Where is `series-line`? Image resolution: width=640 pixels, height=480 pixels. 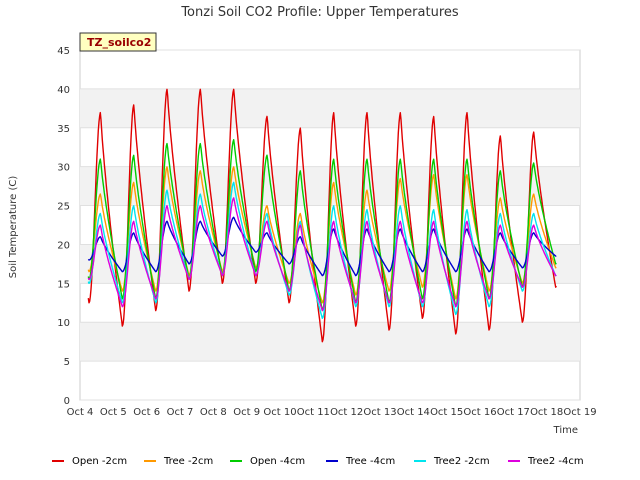 series-line is located at coordinates (322, 246).